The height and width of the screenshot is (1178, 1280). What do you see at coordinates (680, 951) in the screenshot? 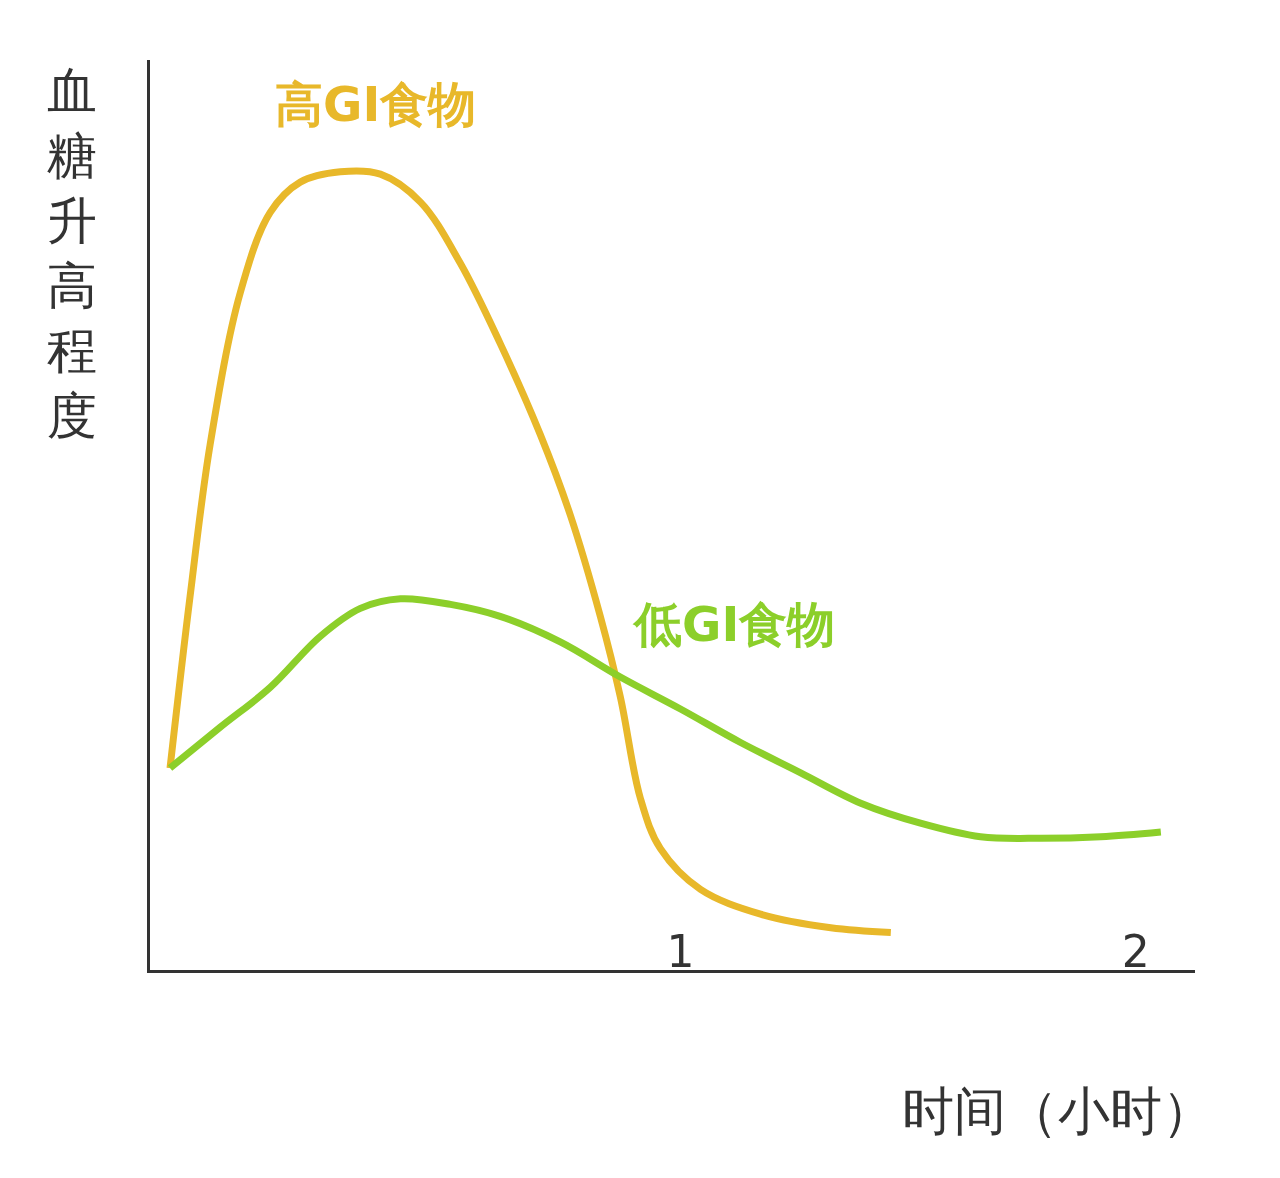
I see `x-tick-label: 1` at bounding box center [680, 951].